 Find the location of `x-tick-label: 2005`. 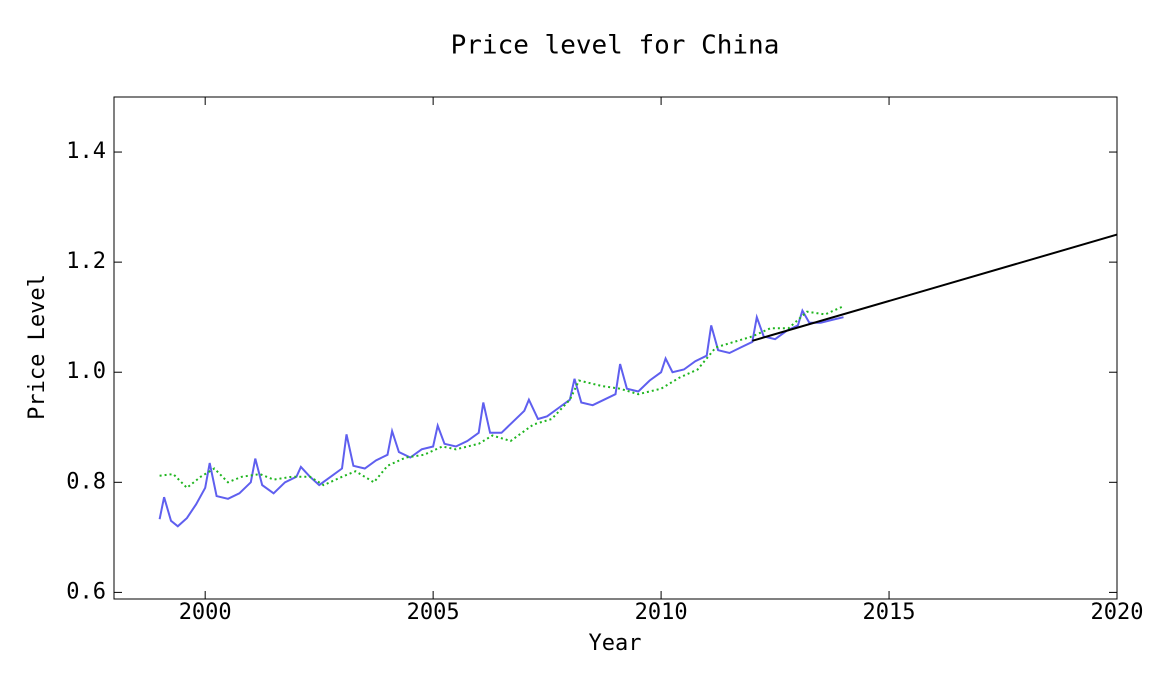

x-tick-label: 2005 is located at coordinates (433, 612).